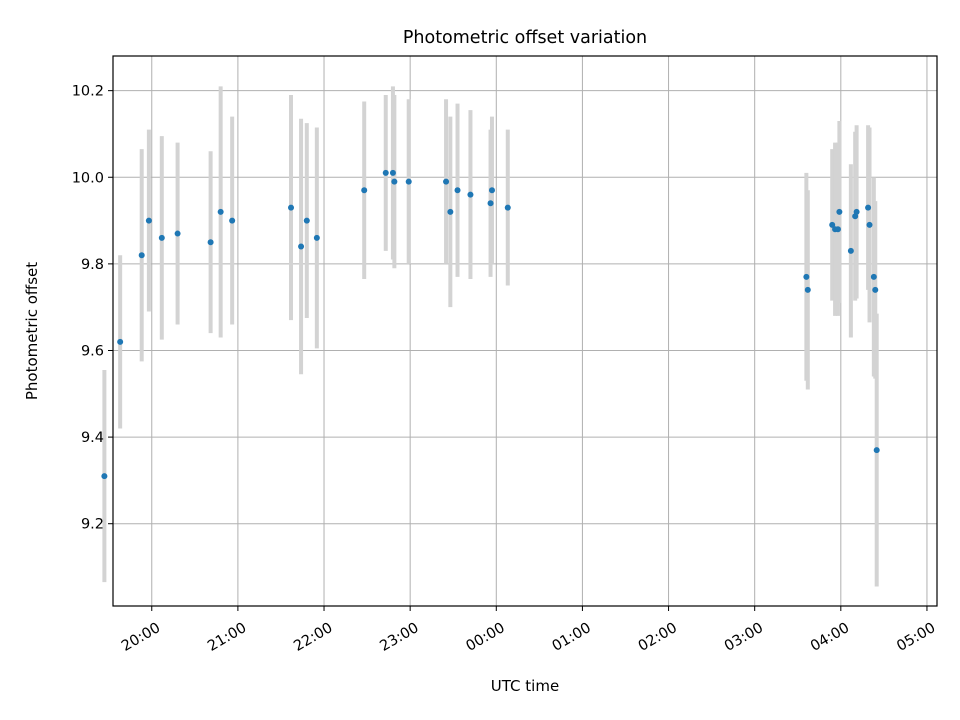 The image size is (960, 720). I want to click on y-axis-ticks: 9.2 9.4 9.6 9.8 10.0 10.2, so click(92, 308).